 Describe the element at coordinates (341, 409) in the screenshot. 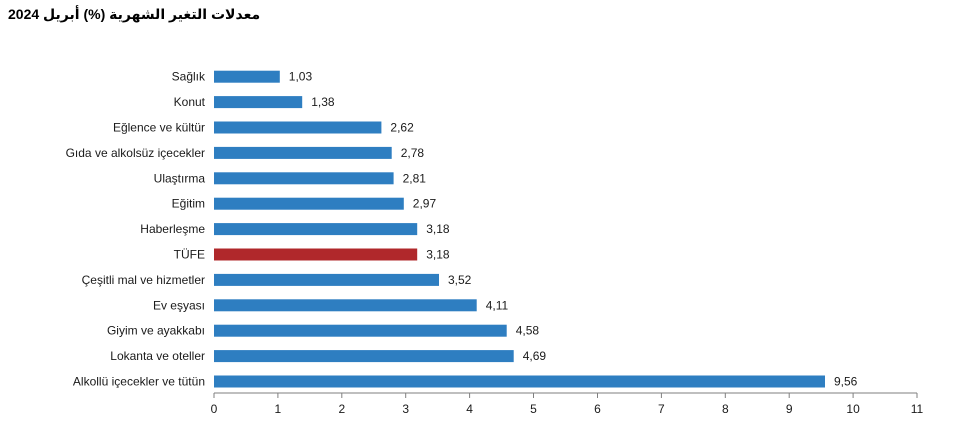

I see `x-tick-label: 2` at that location.